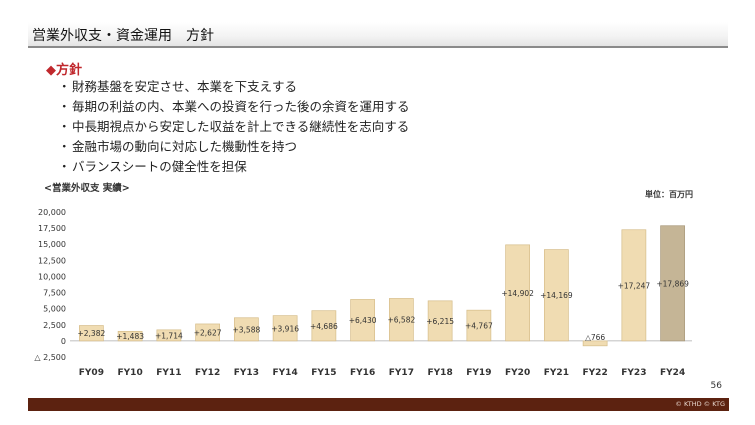 Image resolution: width=755 pixels, height=425 pixels. Describe the element at coordinates (123, 36) in the screenshot. I see `page-title: 営業外収支・資金運用 方針` at that location.